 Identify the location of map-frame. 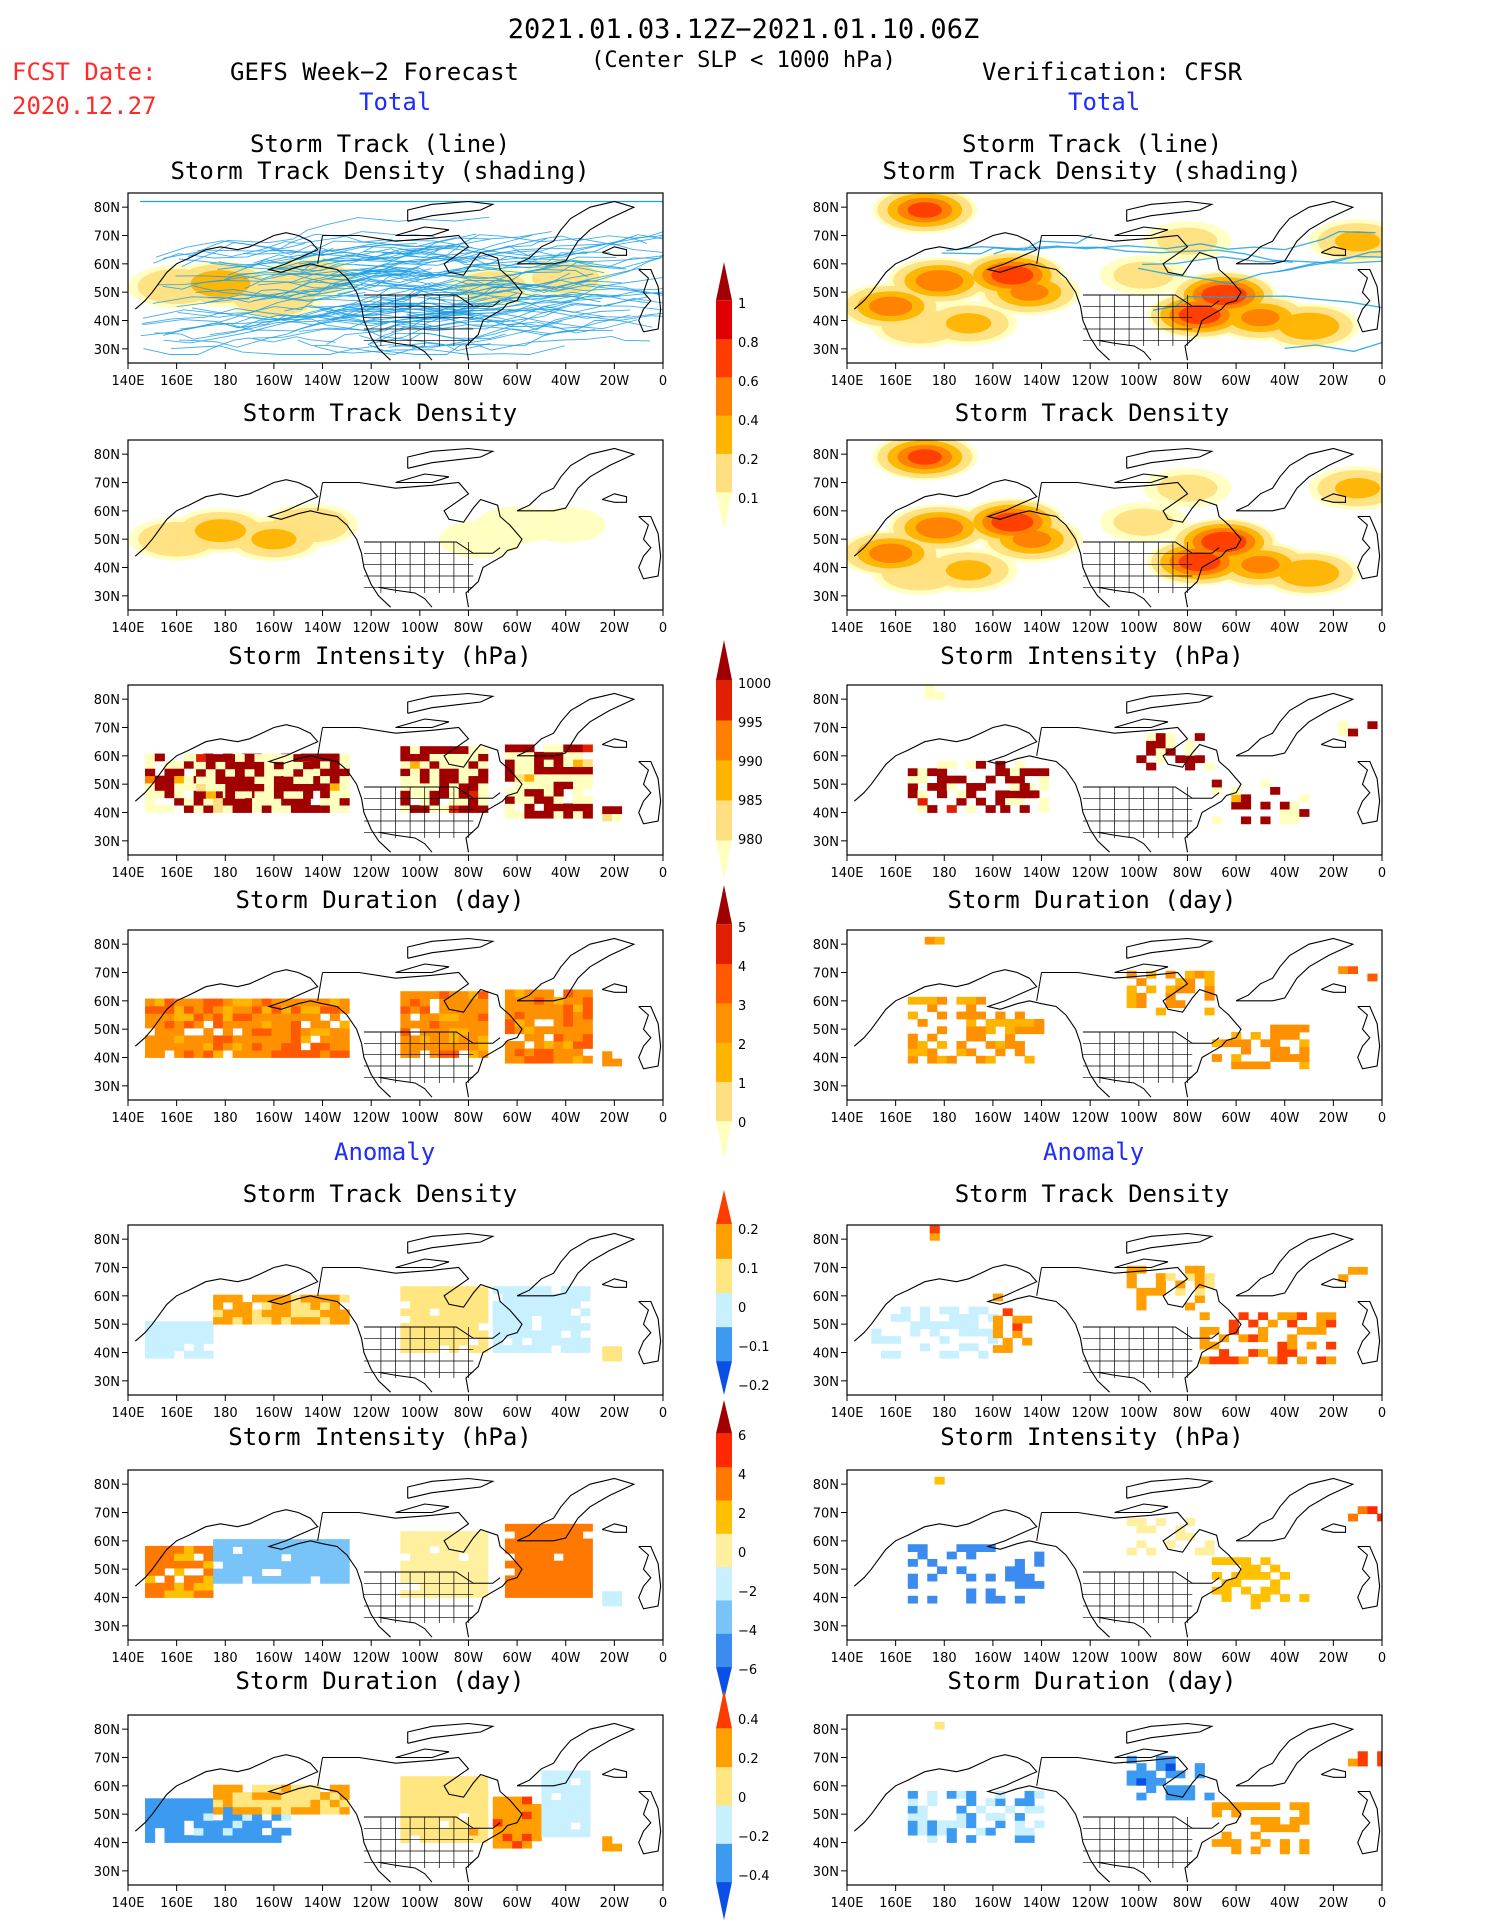
(1114, 525).